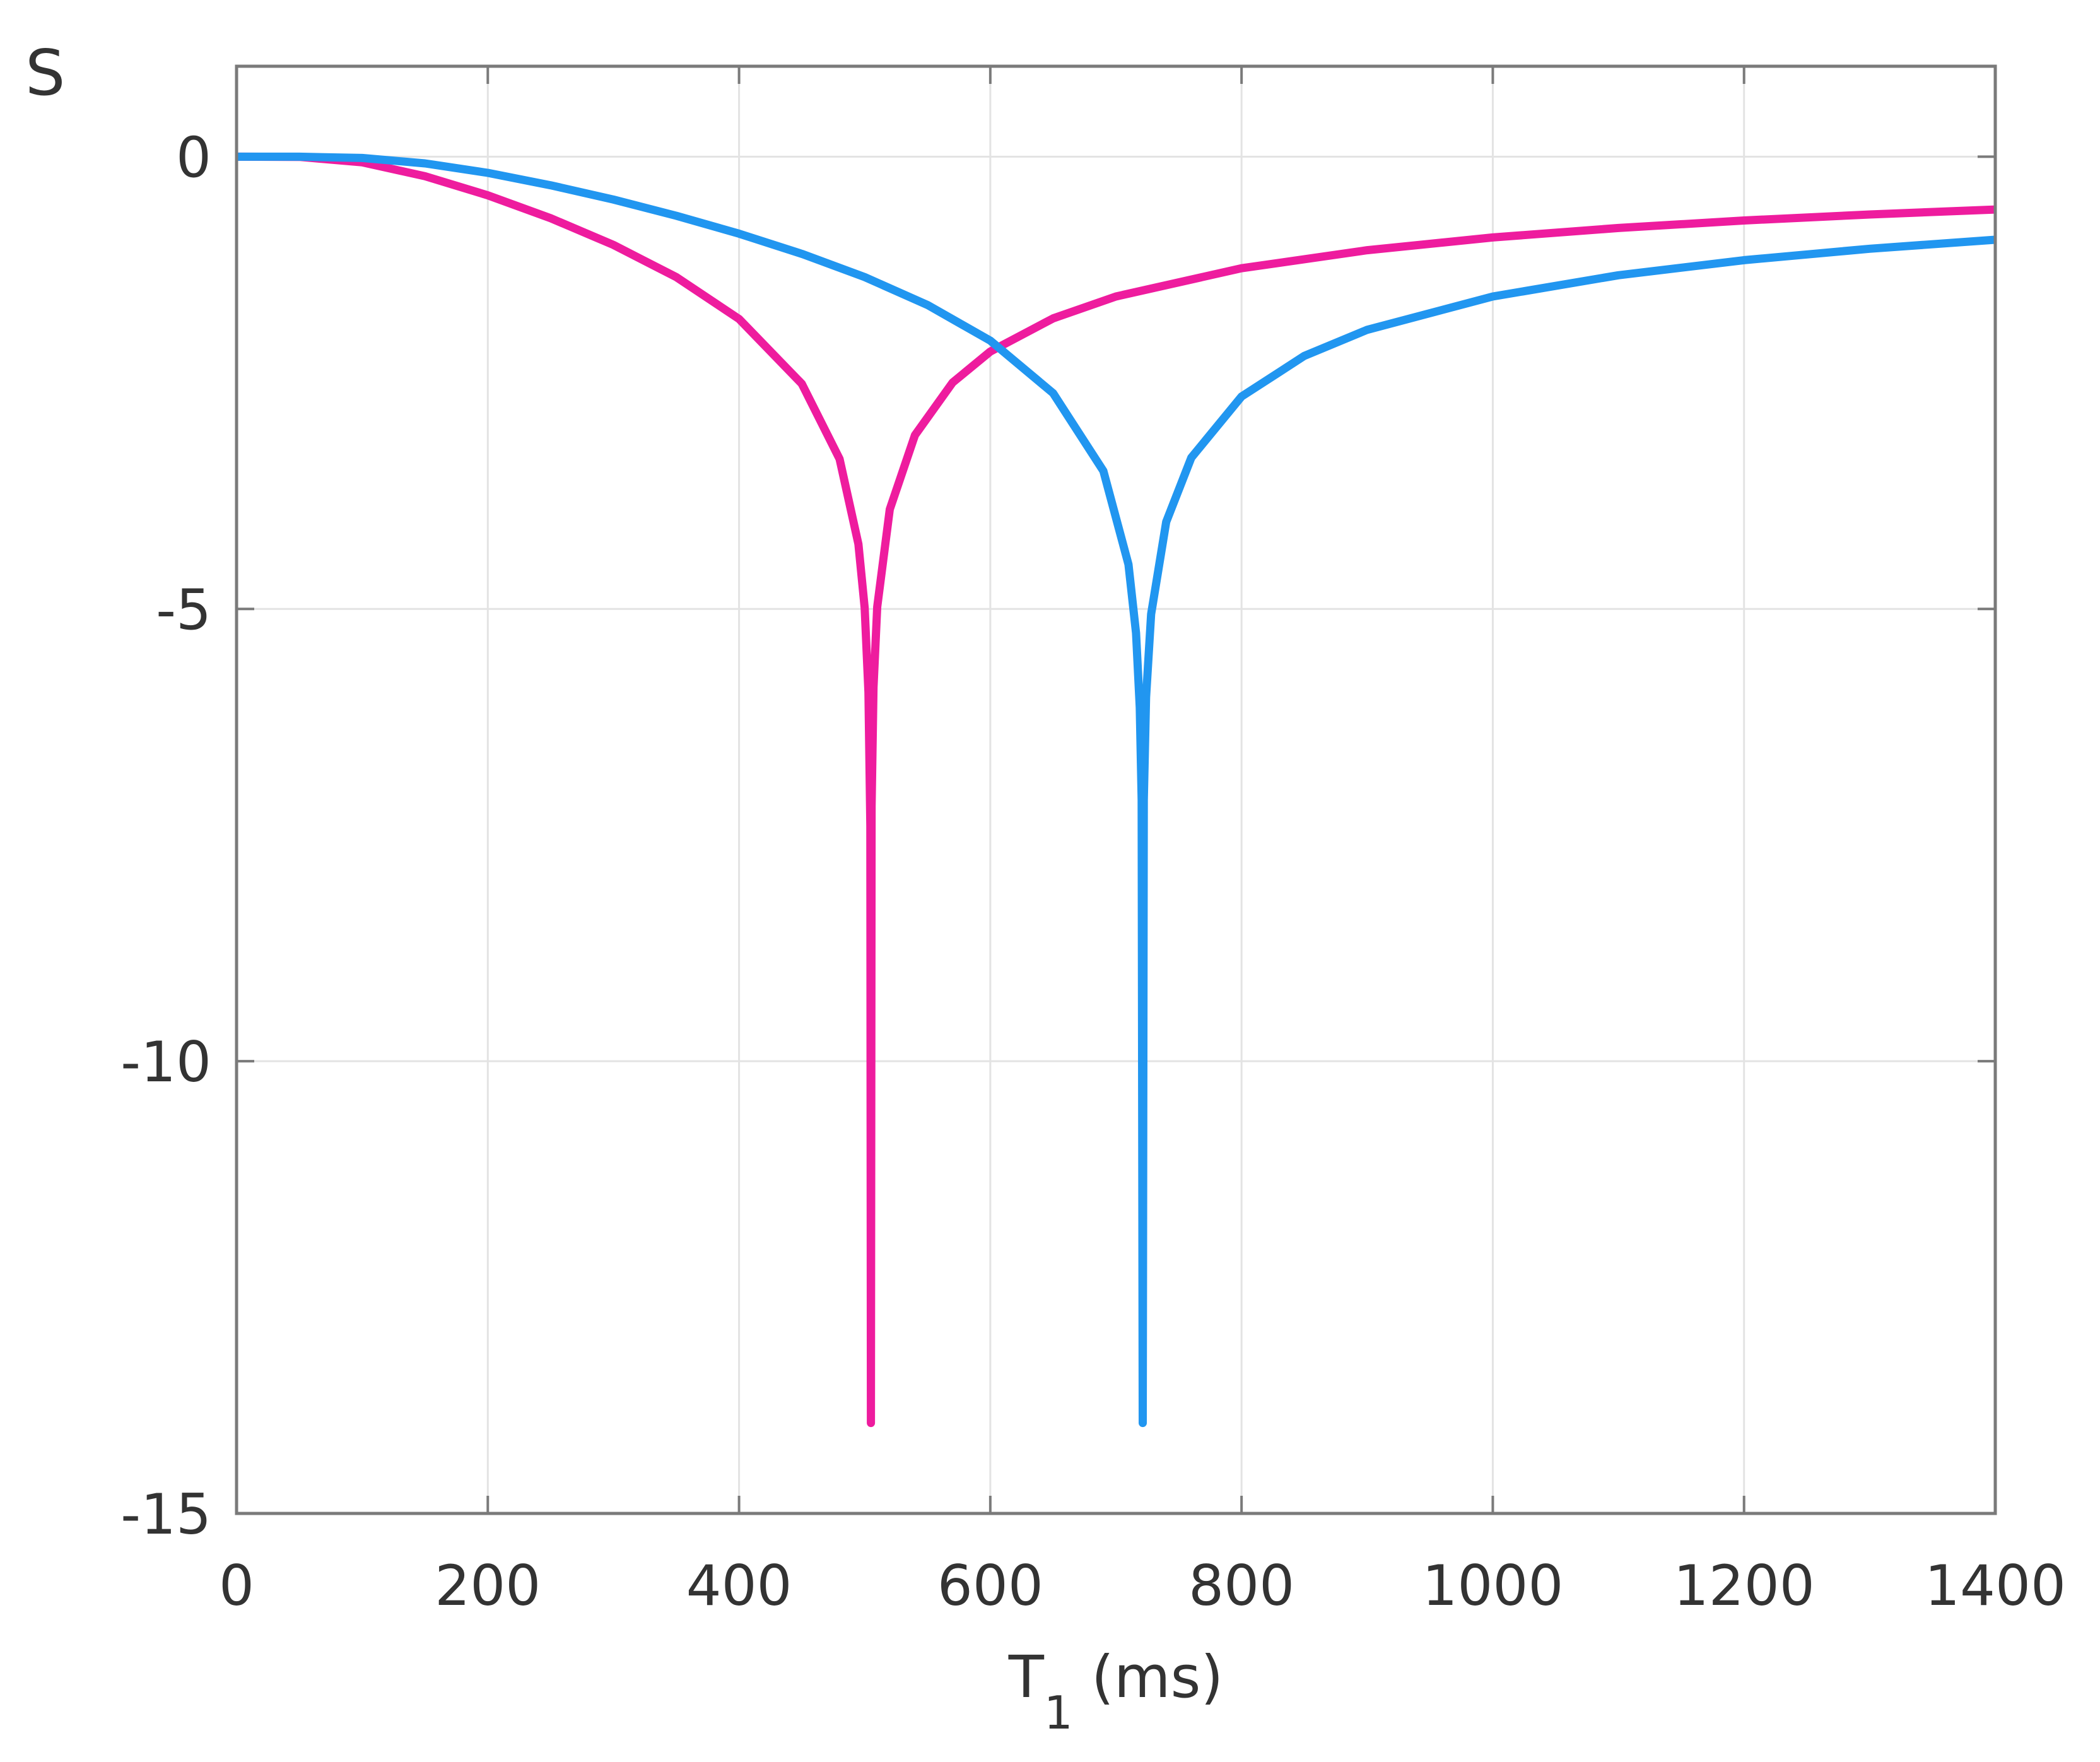 This screenshot has height=1762, width=2100. I want to click on x-axis-label-subscript: 1, so click(1058, 1713).